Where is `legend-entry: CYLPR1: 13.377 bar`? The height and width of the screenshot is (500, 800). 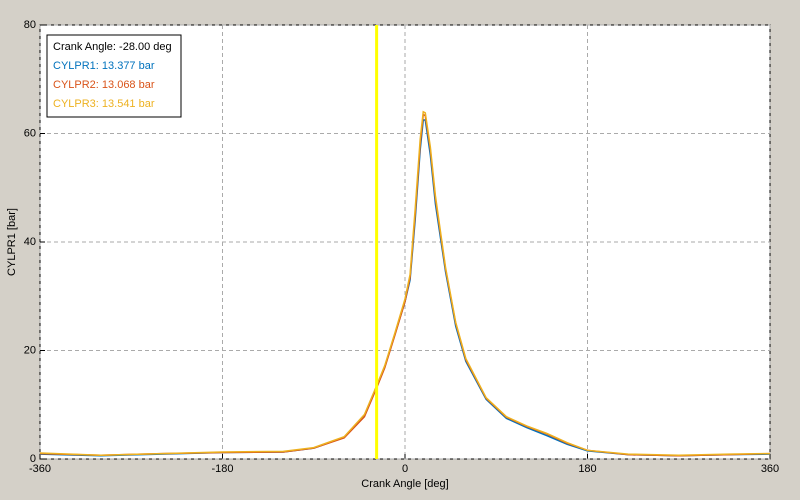 legend-entry: CYLPR1: 13.377 bar is located at coordinates (104, 66).